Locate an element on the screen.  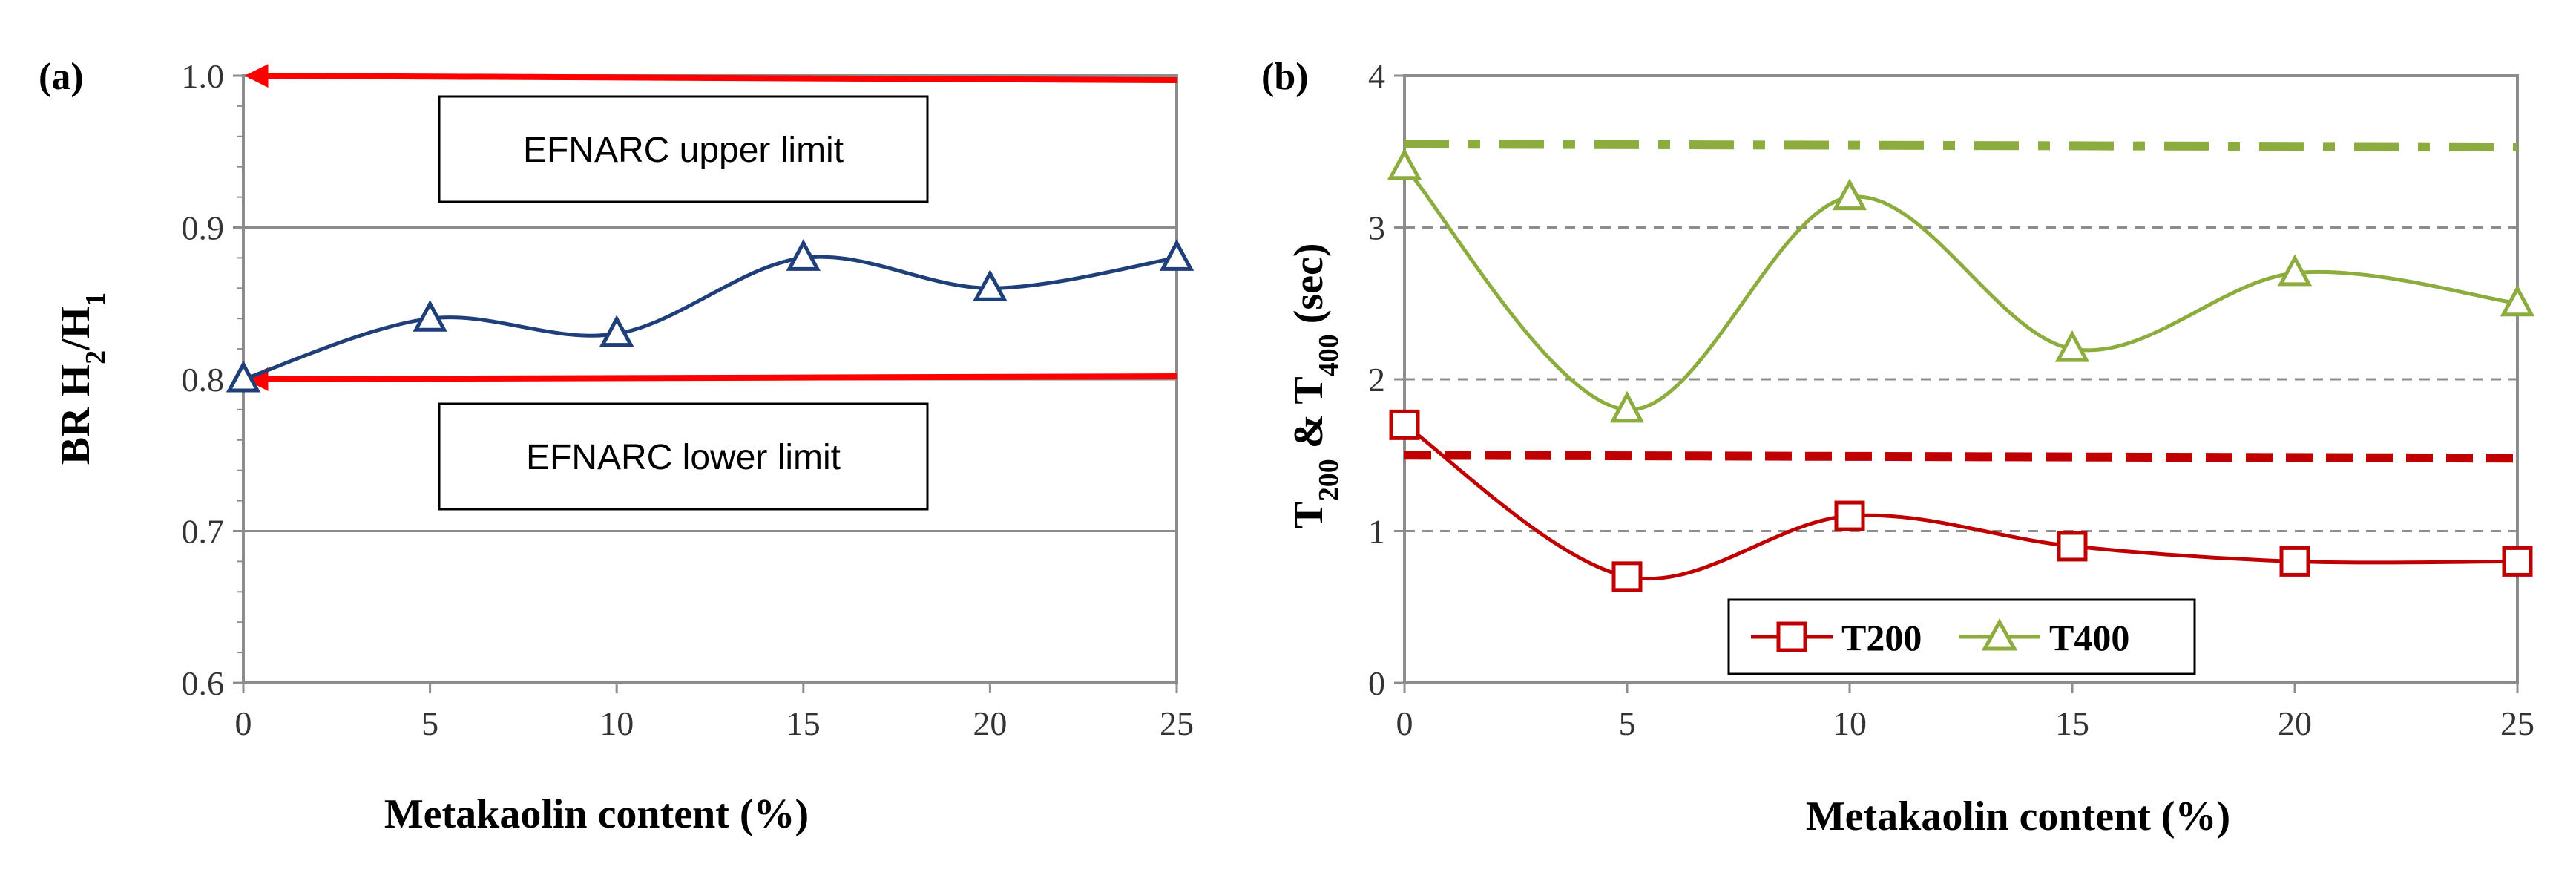
b-y-tick-label: 0 is located at coordinates (1376, 683).